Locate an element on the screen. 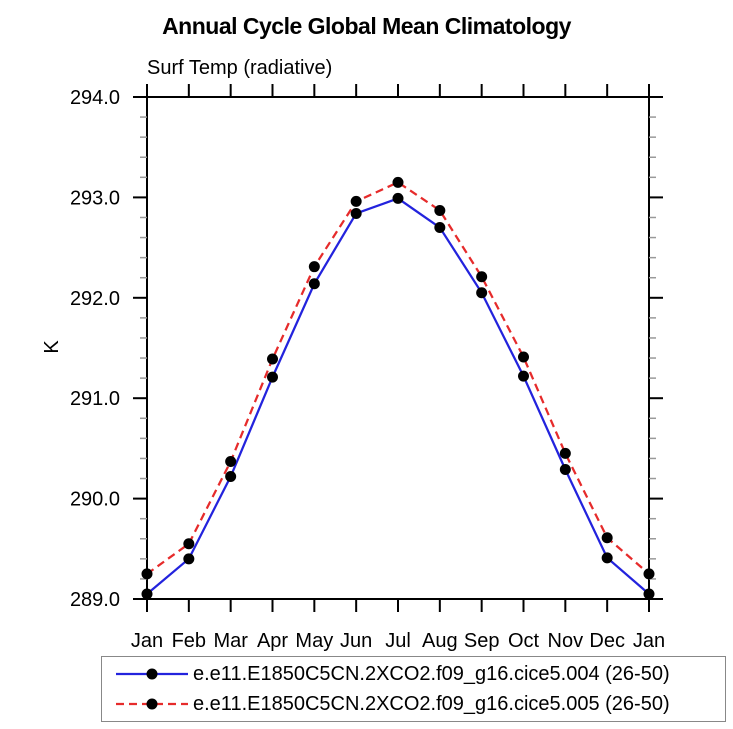  x-tick-label: May is located at coordinates (314, 641).